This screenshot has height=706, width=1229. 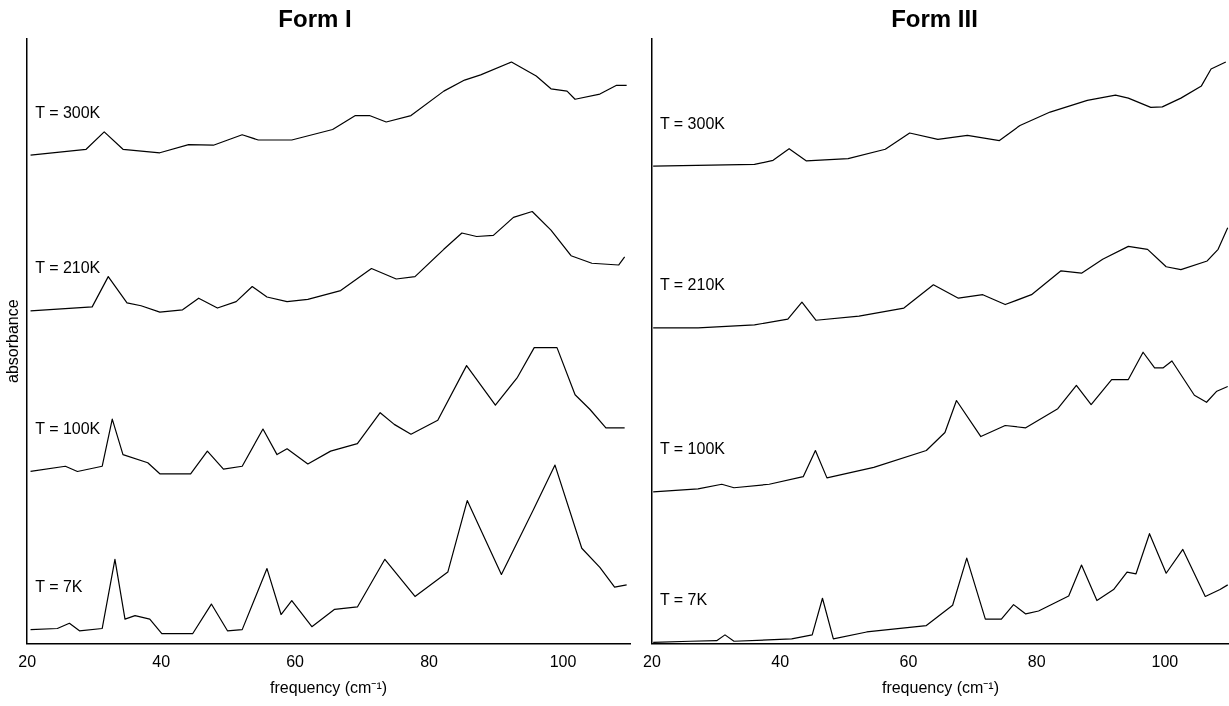 I want to click on text: T = 210K, so click(x=692, y=285).